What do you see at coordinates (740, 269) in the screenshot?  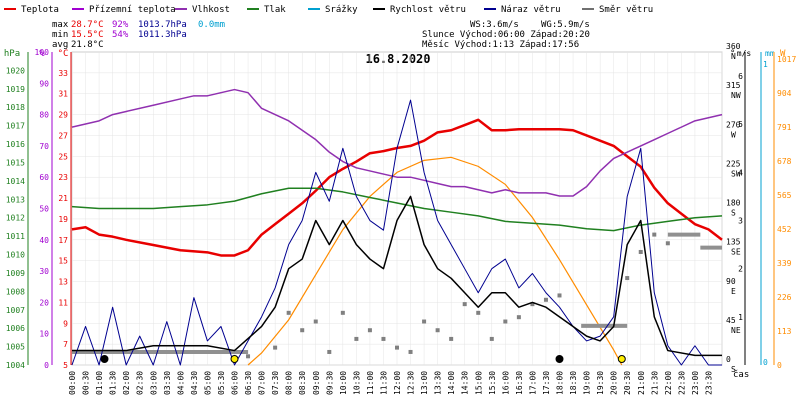 I see `tick-label: 2` at bounding box center [740, 269].